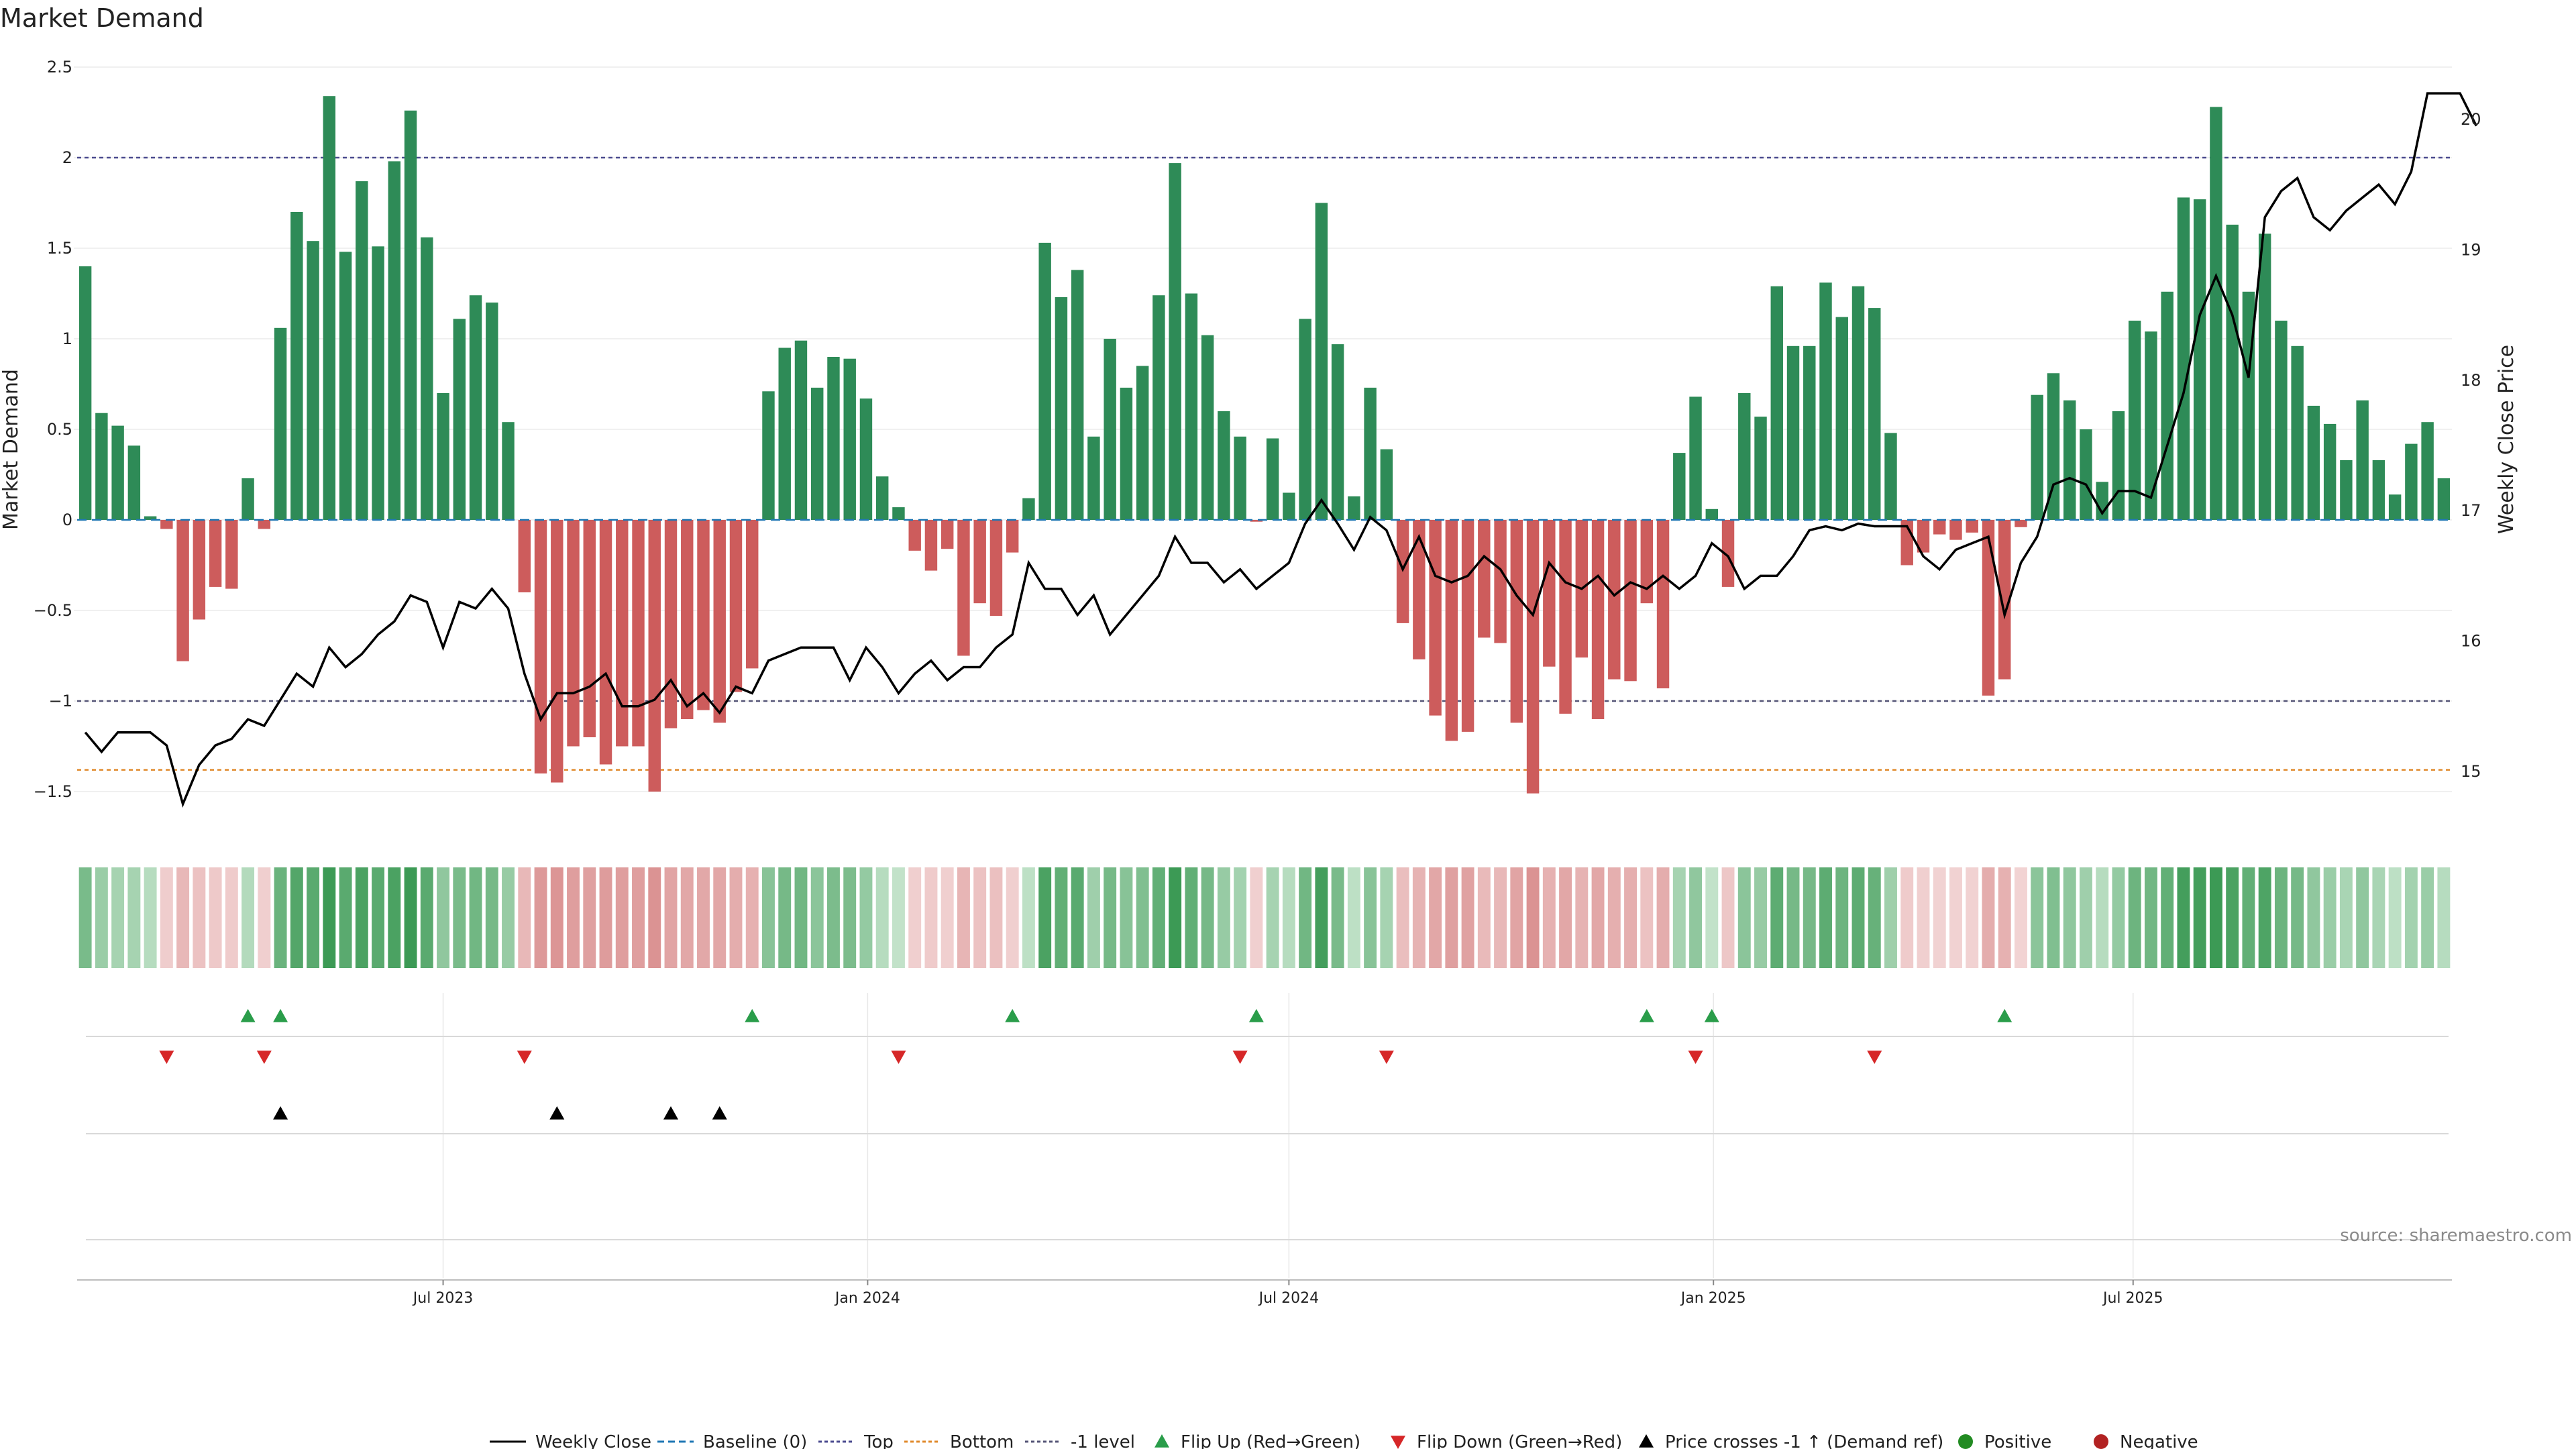  I want to click on y-axis-right: 20 19 18 17 16 15, so click(2471, 445).